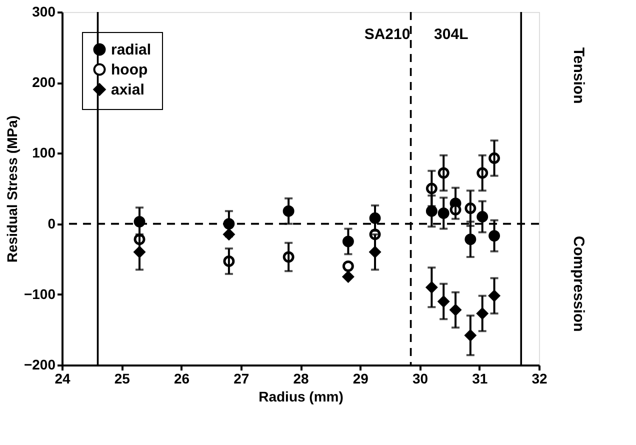 Image resolution: width=636 pixels, height=445 pixels. What do you see at coordinates (301, 378) in the screenshot?
I see `x-tick-label: 28` at bounding box center [301, 378].